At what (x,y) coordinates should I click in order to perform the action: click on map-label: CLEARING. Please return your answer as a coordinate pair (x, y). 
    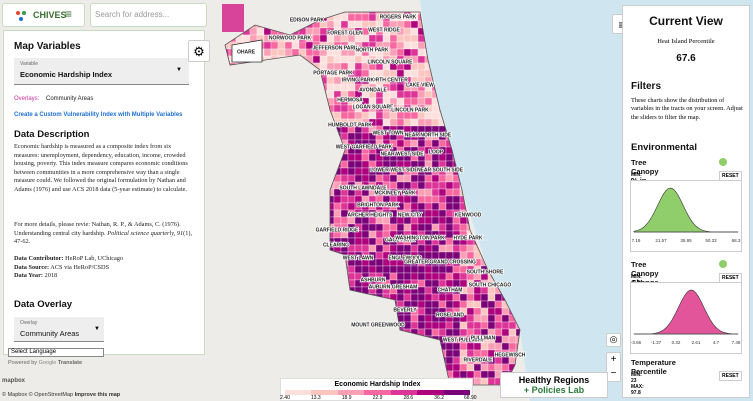
    Looking at the image, I should click on (336, 245).